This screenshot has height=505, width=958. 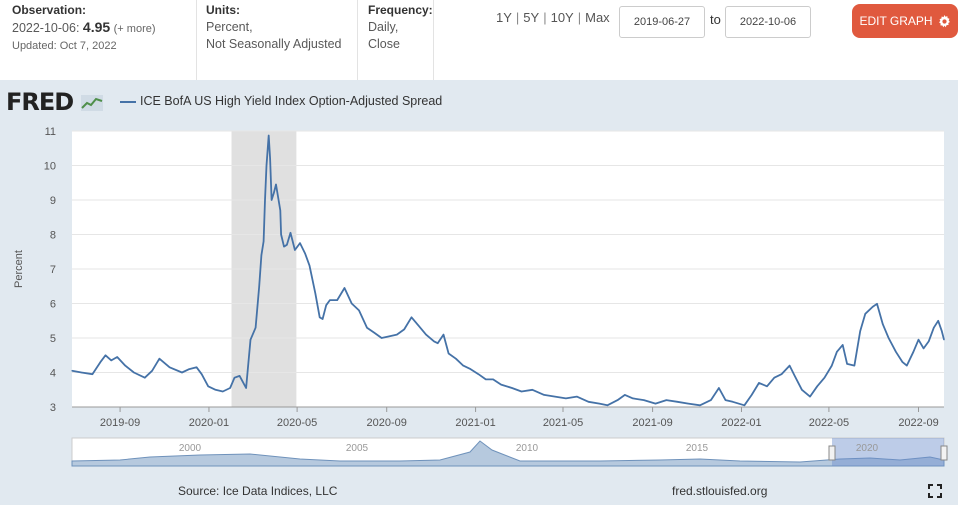 I want to click on navigator-selection, so click(x=888, y=452).